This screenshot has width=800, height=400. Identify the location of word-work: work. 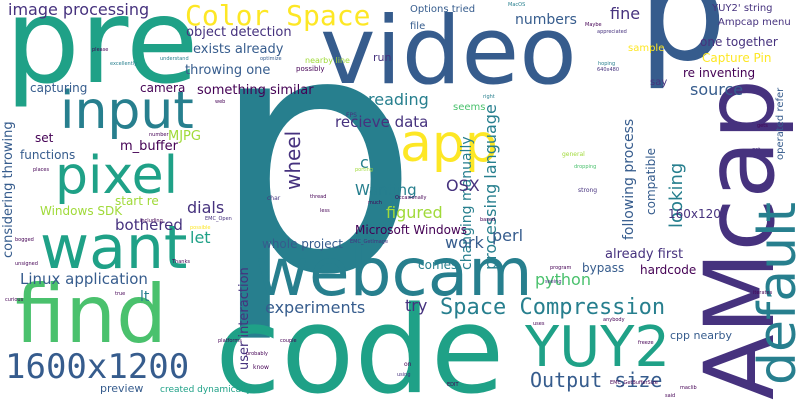
(464, 242).